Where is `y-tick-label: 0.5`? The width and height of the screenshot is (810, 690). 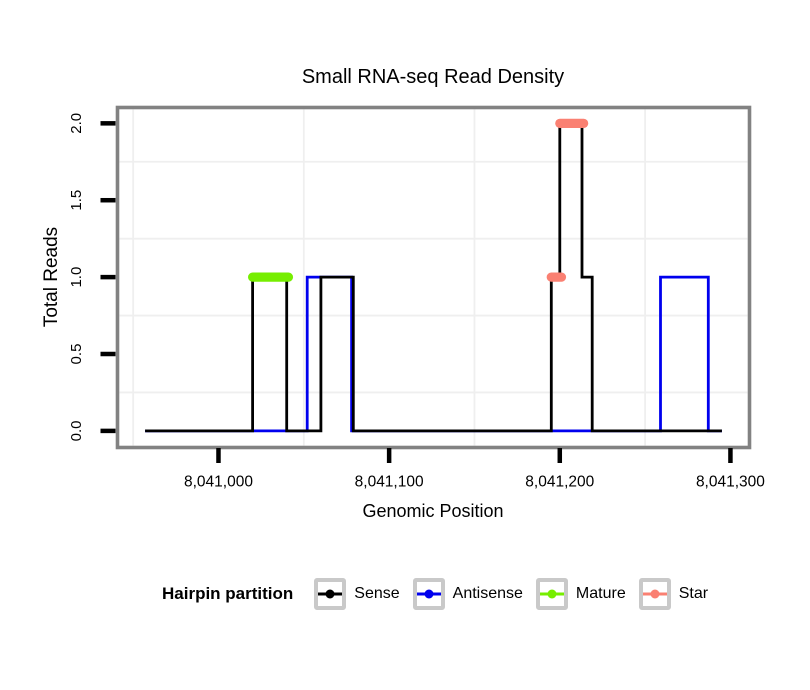
y-tick-label: 0.5 is located at coordinates (76, 354).